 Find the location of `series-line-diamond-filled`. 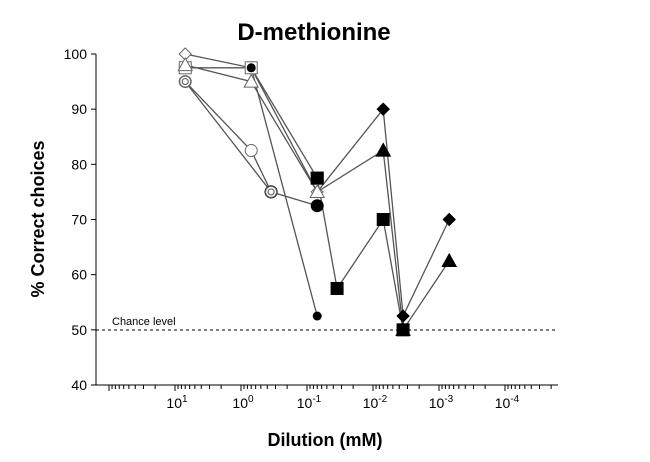

series-line-diamond-filled is located at coordinates (416, 214).